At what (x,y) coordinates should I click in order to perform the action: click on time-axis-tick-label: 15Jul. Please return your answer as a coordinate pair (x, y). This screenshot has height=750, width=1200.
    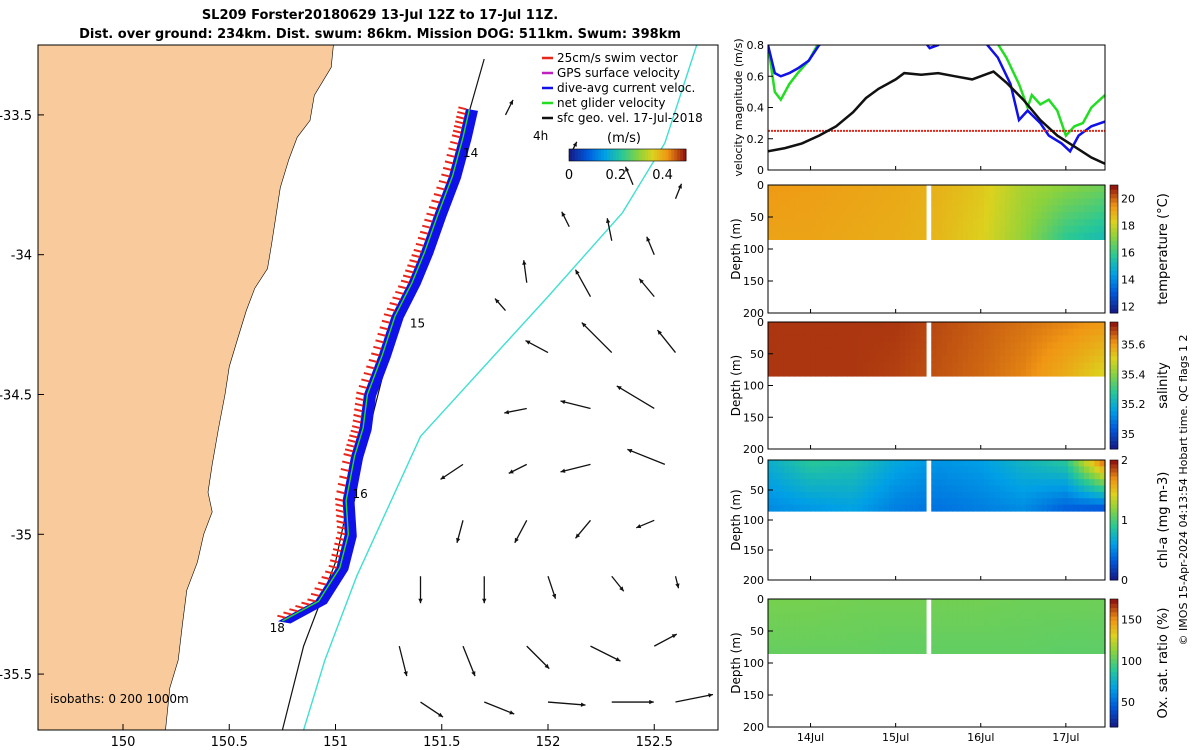
    Looking at the image, I should click on (895, 737).